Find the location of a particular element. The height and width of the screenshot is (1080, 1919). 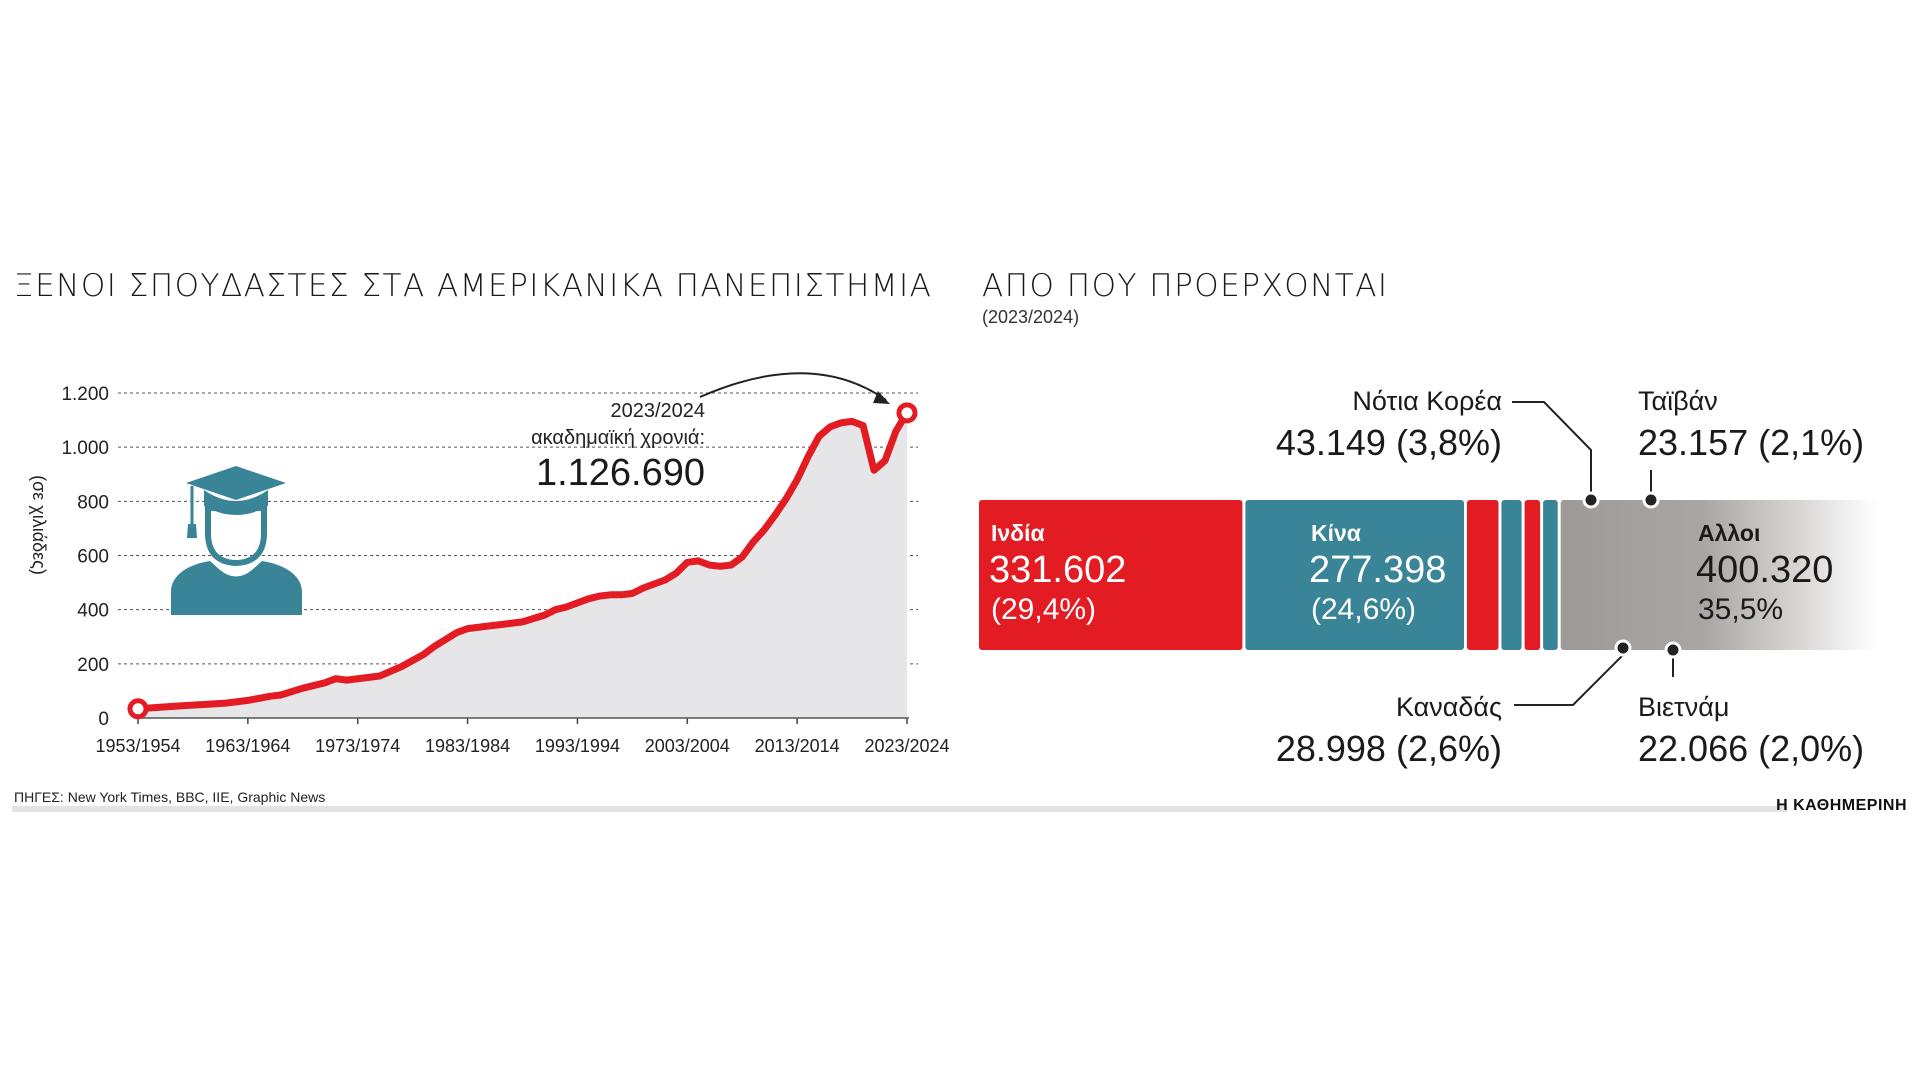

leader-canada is located at coordinates (1569, 678).